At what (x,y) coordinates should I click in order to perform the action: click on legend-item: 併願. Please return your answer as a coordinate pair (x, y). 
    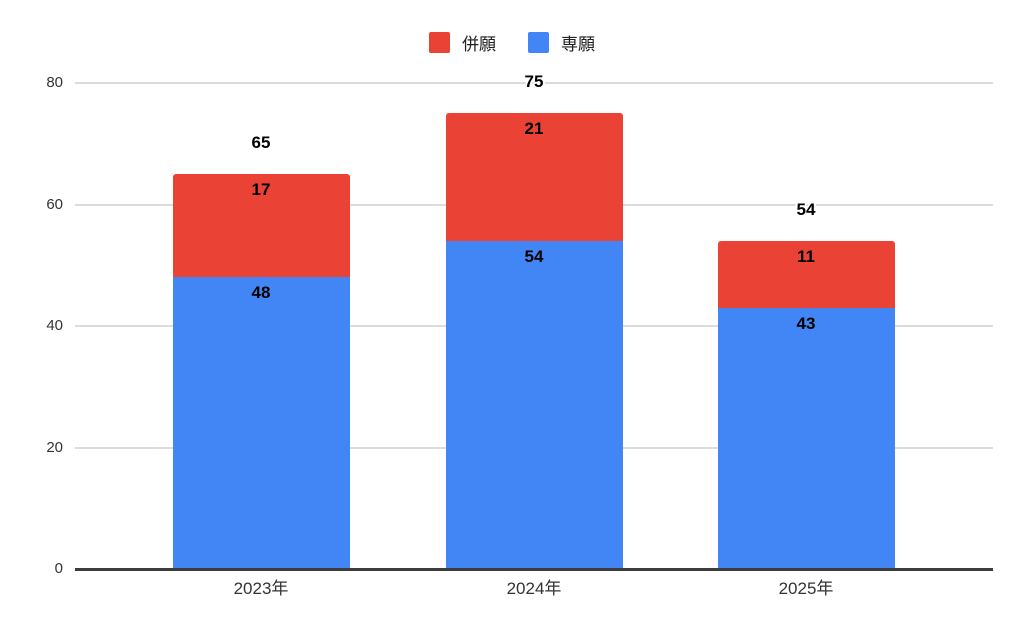
    Looking at the image, I should click on (462, 42).